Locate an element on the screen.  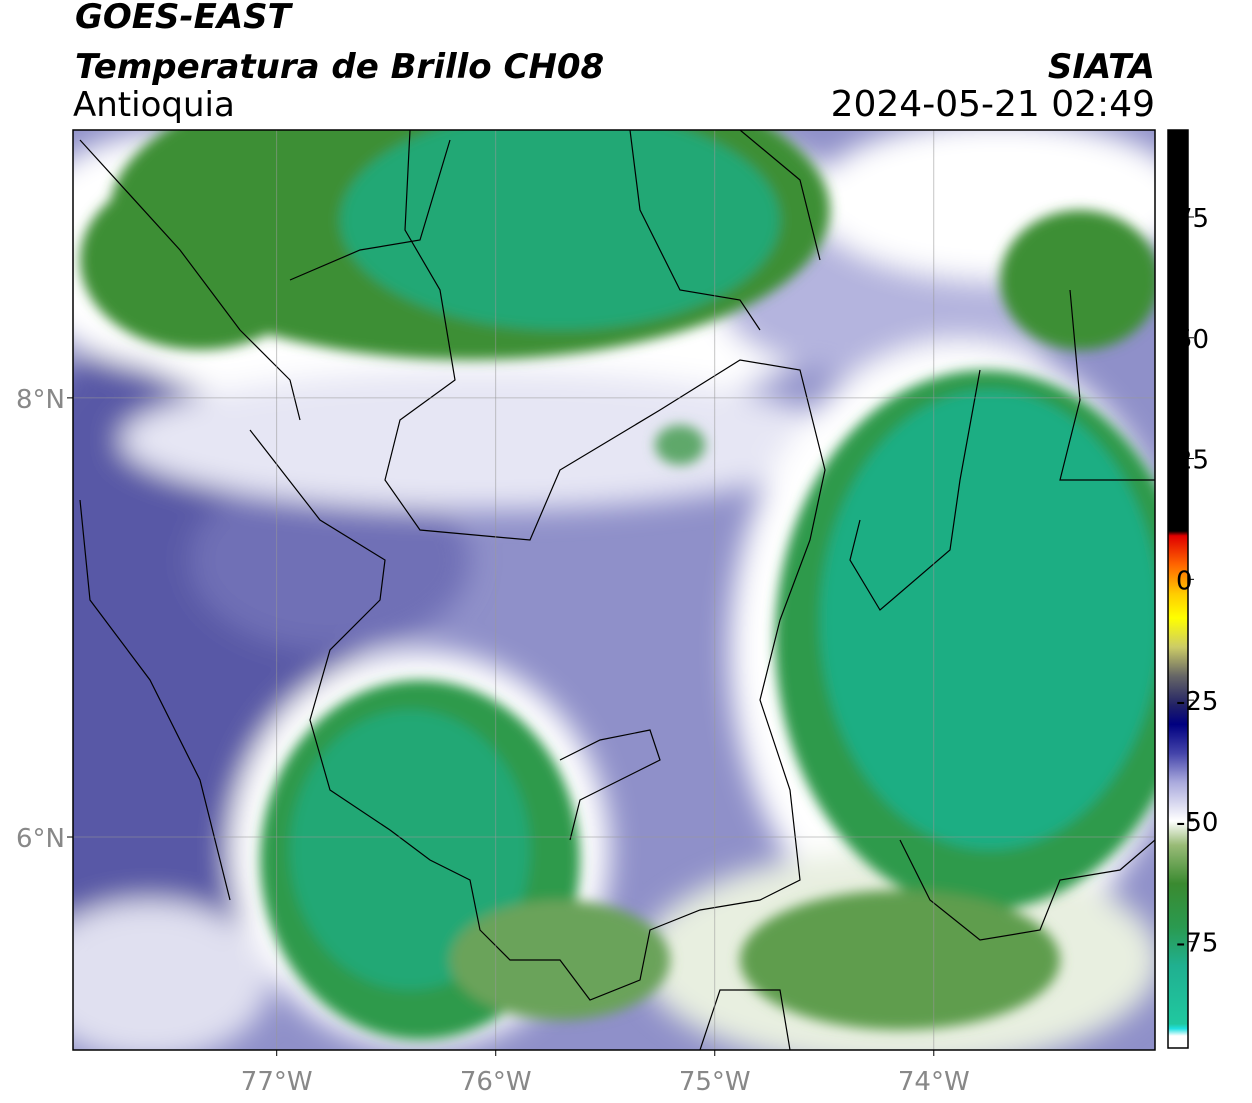
colorbar-tick-label: -75 is located at coordinates (1197, 944).